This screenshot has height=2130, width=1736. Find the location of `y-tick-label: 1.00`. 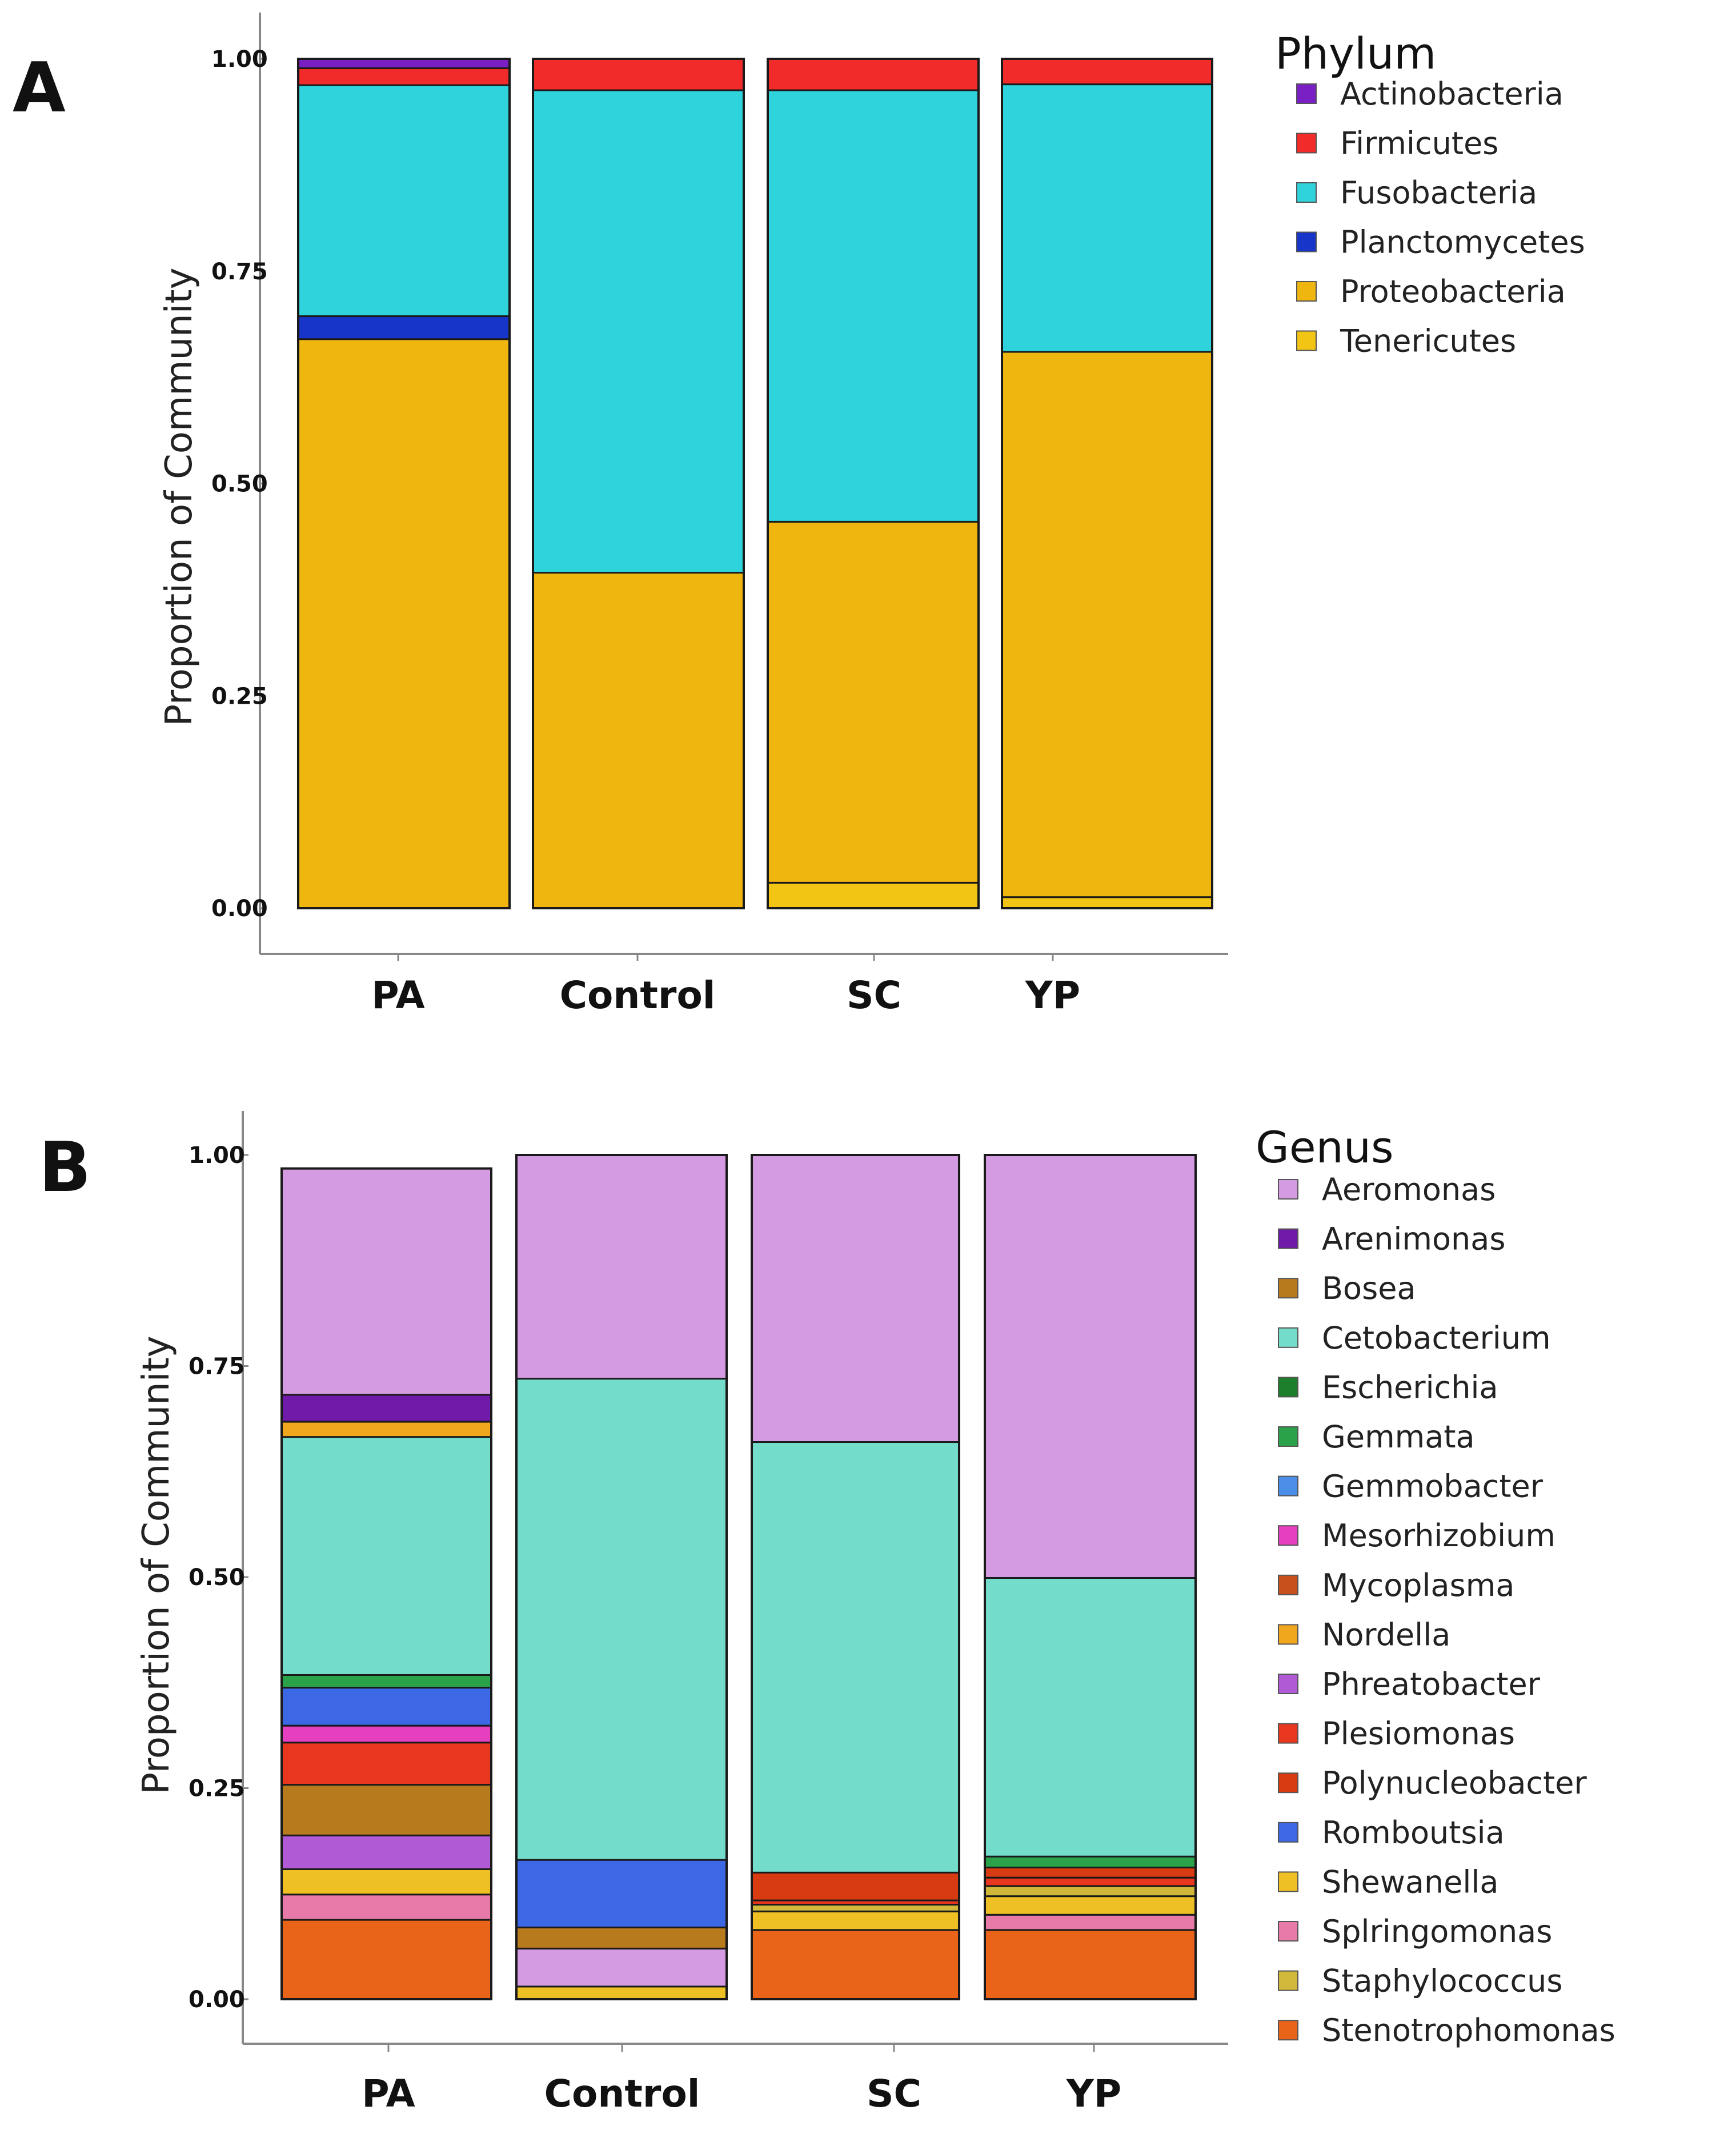

y-tick-label: 1.00 is located at coordinates (239, 60).